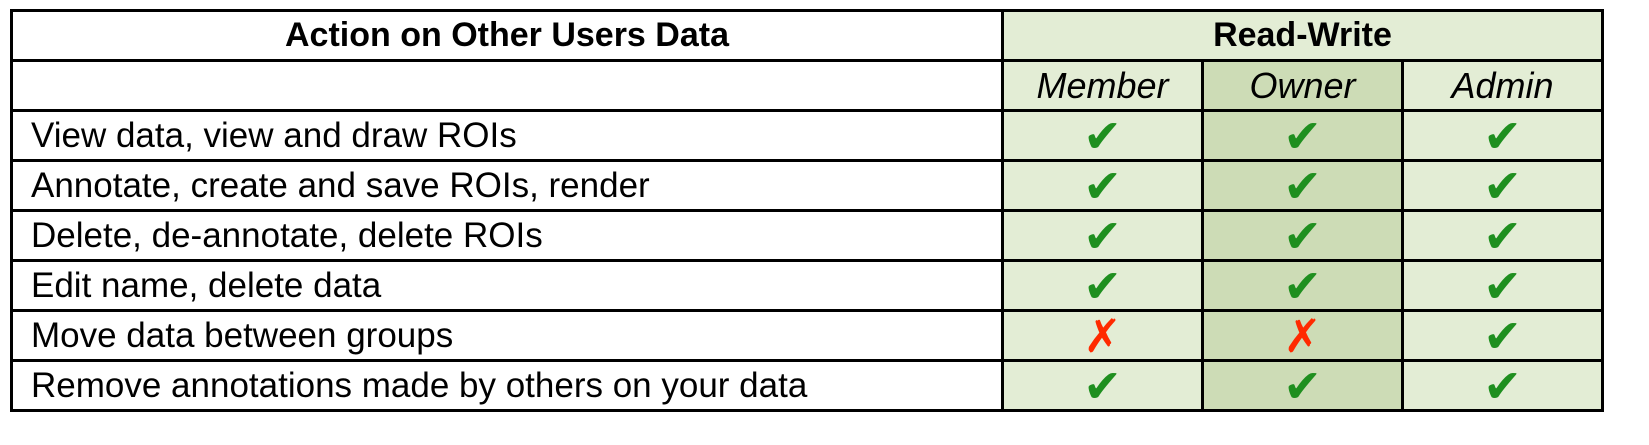  I want to click on member-permission-cell: ✗, so click(1102, 335).